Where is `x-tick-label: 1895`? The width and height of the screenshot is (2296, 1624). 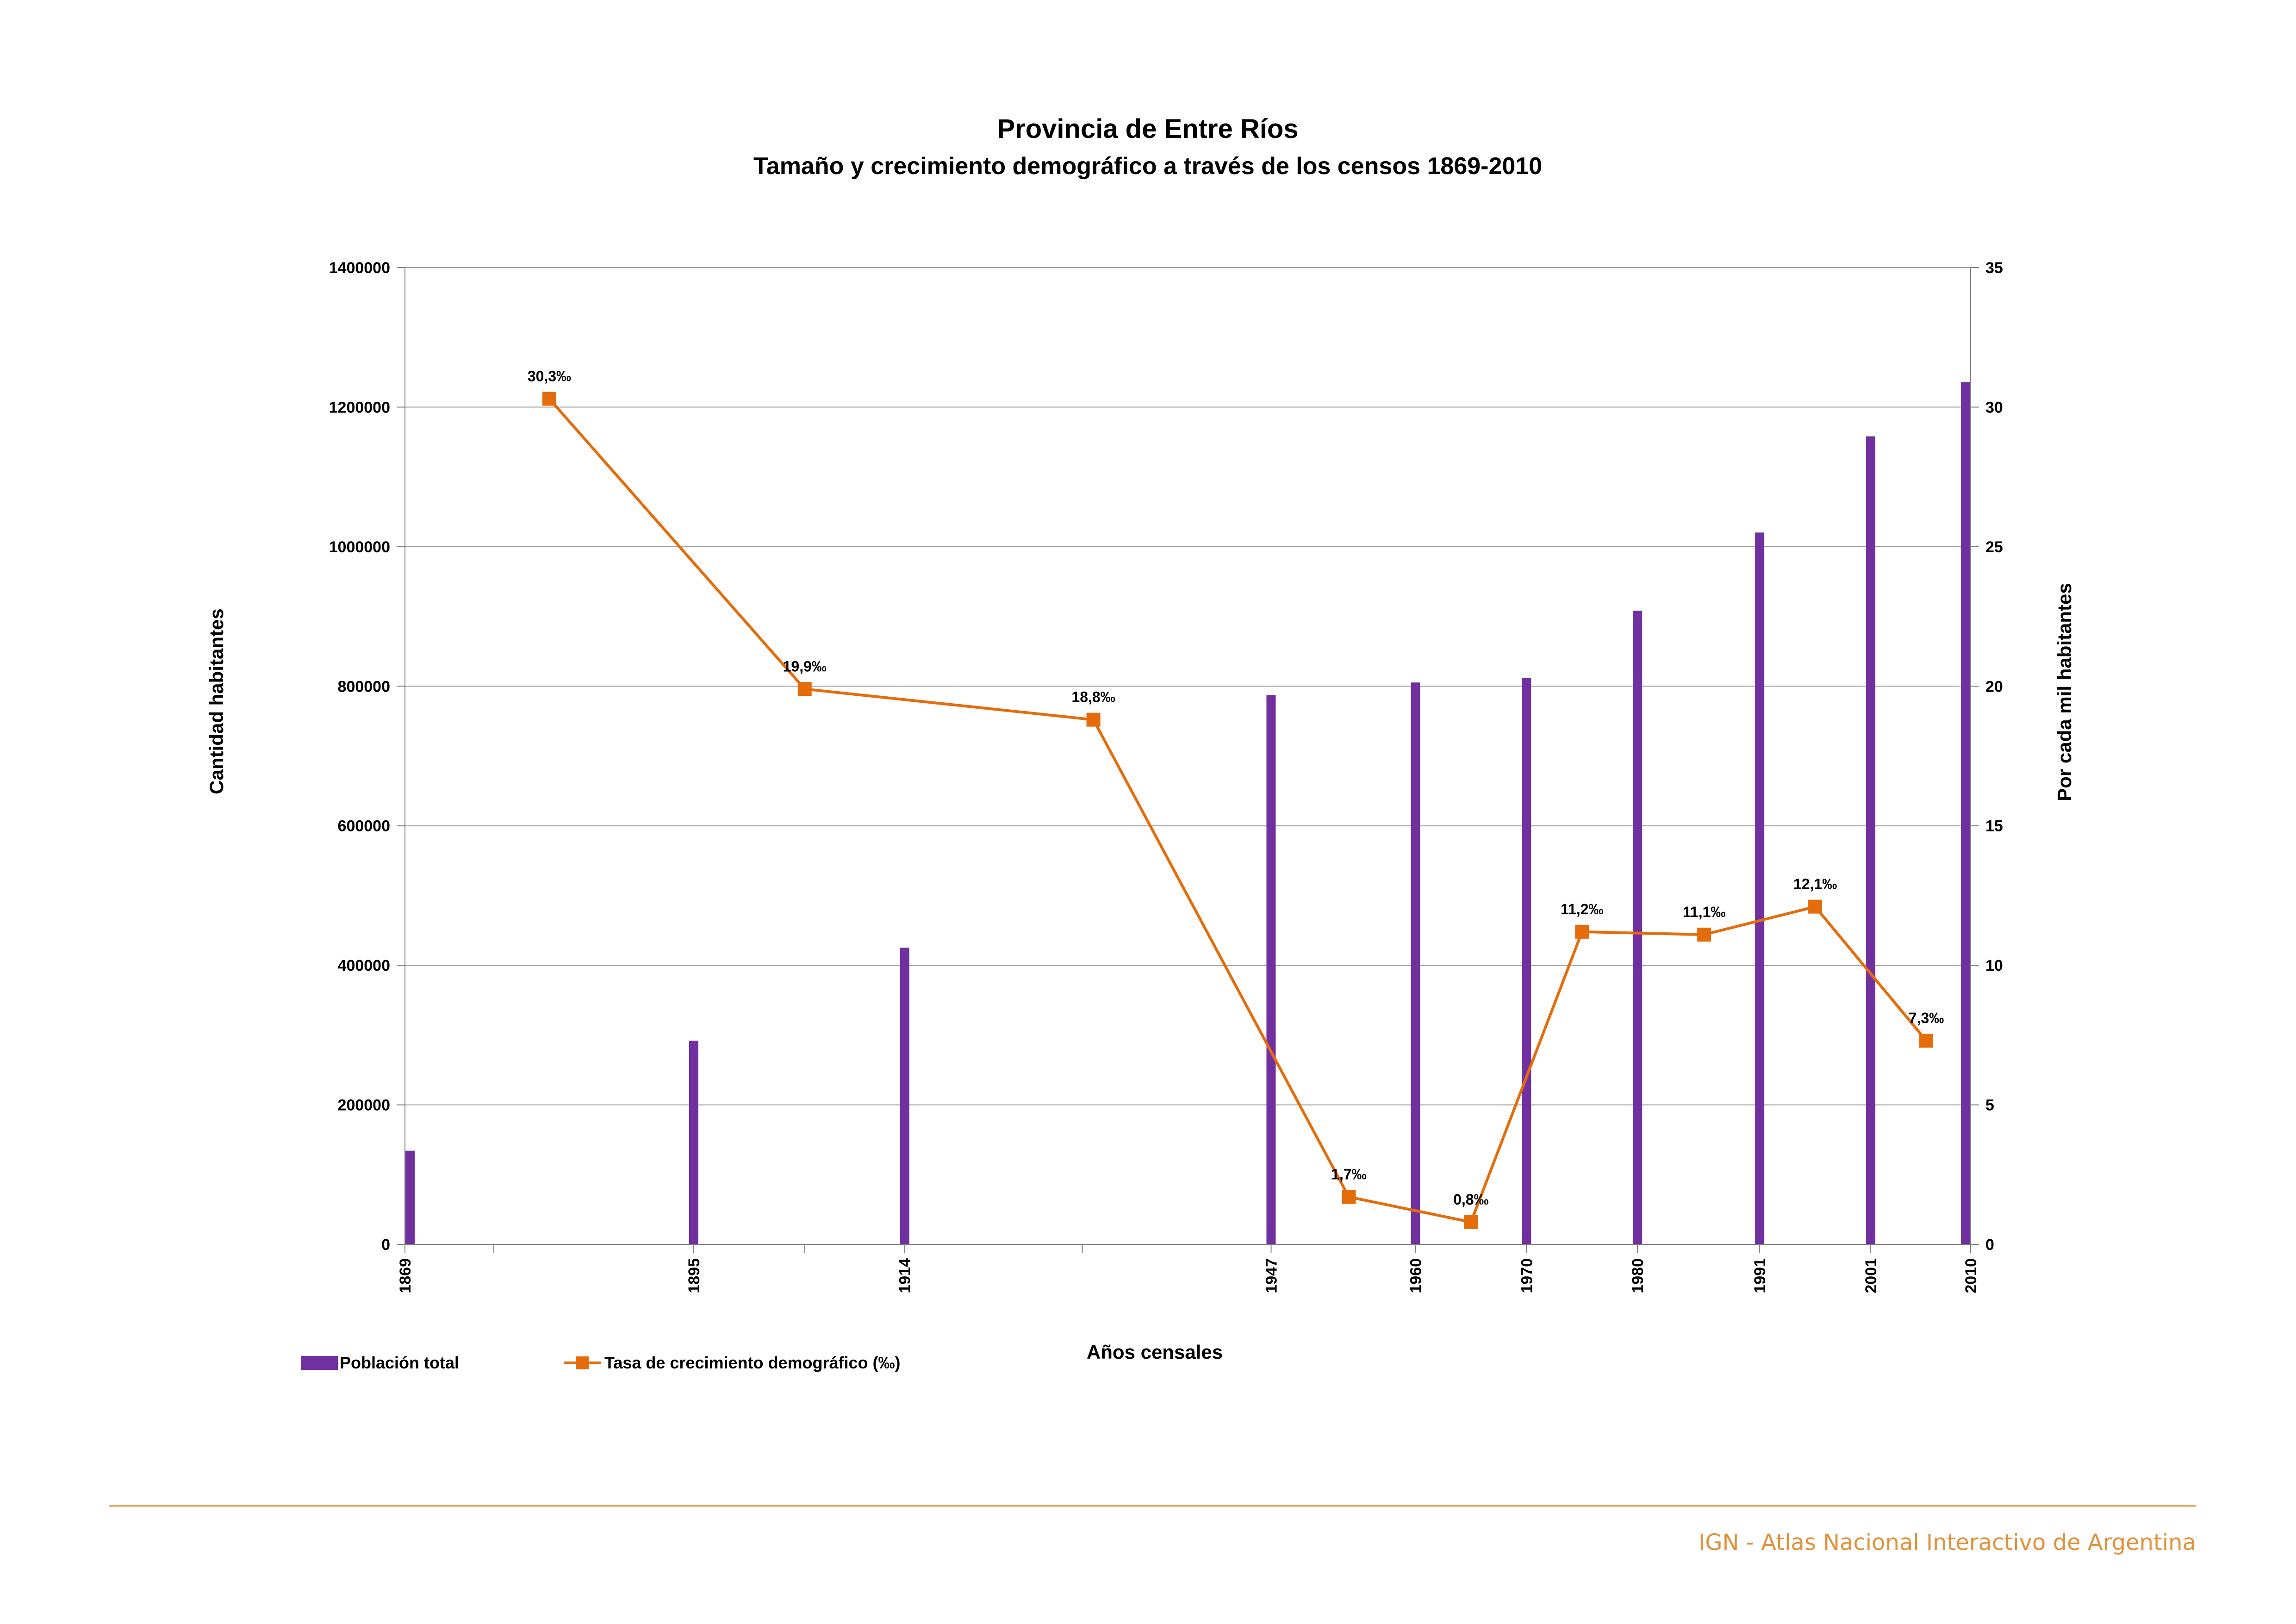
x-tick-label: 1895 is located at coordinates (694, 1275).